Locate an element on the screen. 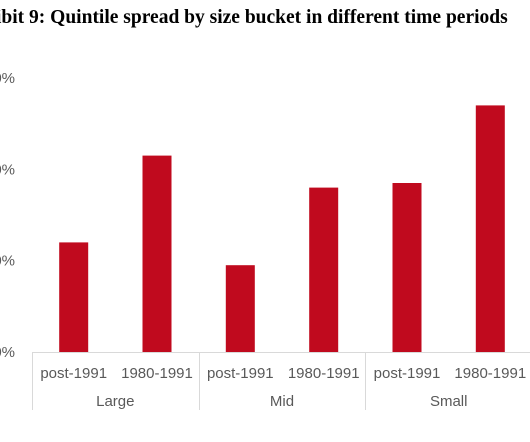 The image size is (530, 442). x-group-label: Mid is located at coordinates (282, 401).